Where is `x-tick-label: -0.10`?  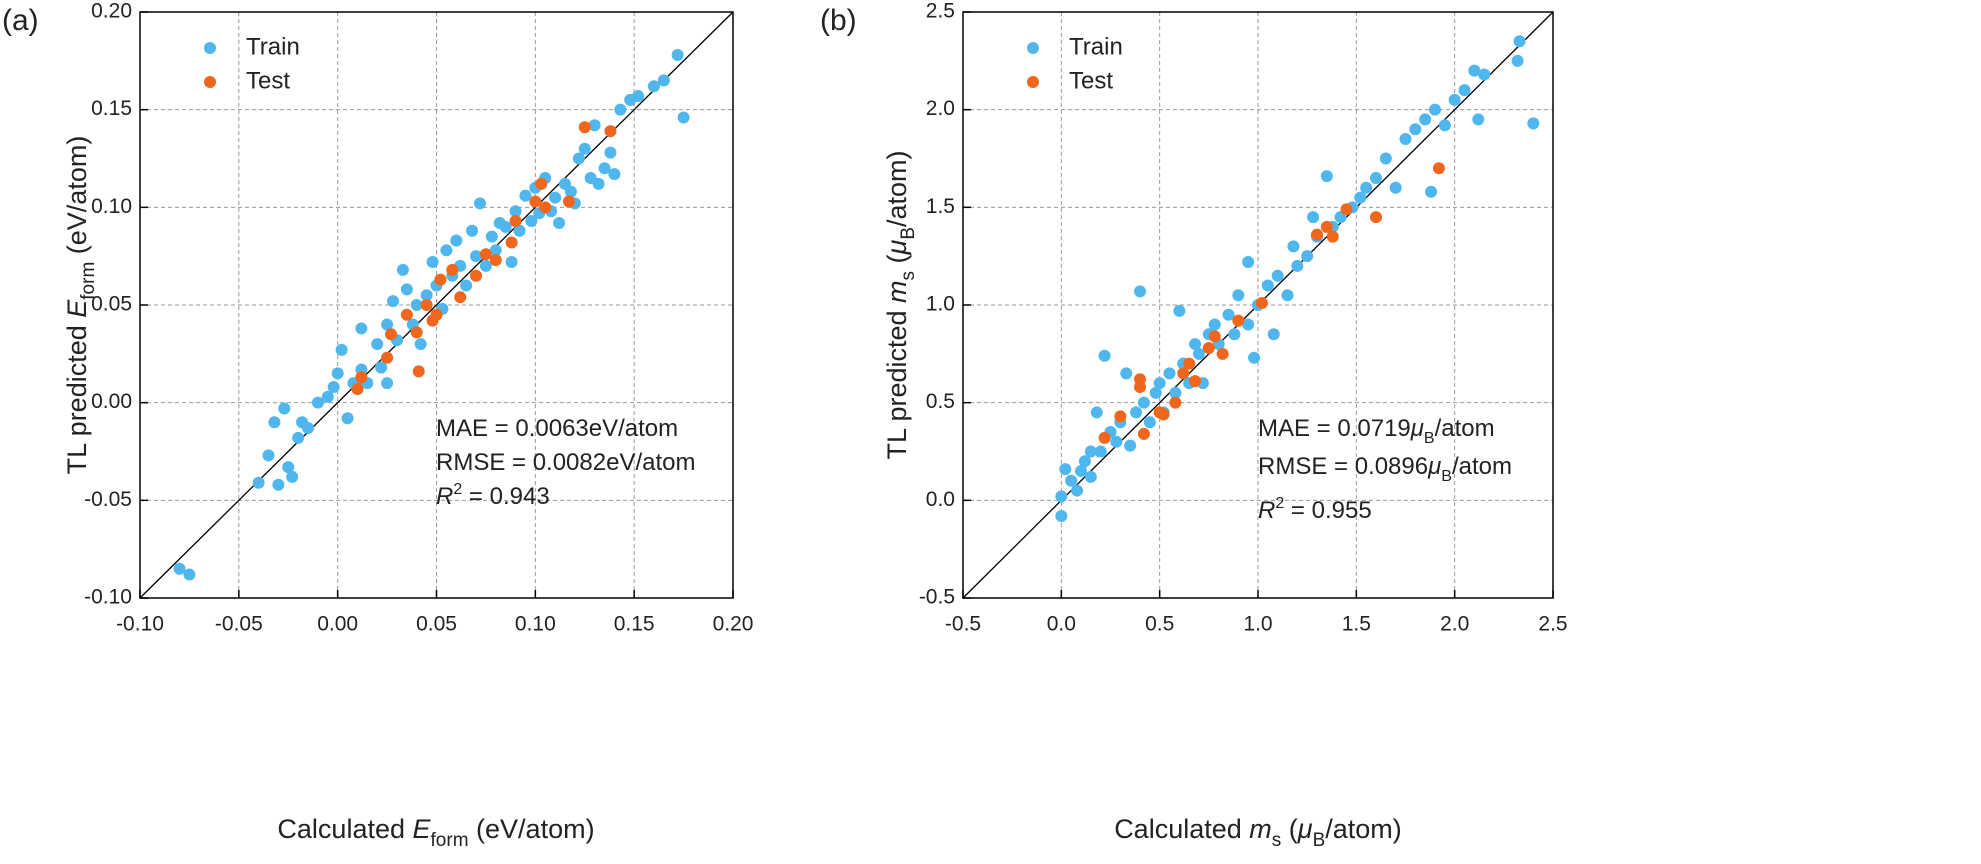 x-tick-label: -0.10 is located at coordinates (140, 624).